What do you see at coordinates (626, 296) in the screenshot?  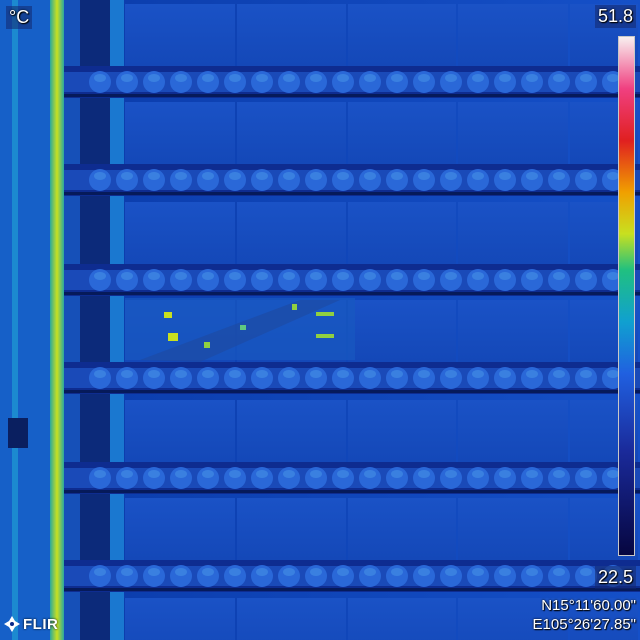 I see `temperature-scale-bar` at bounding box center [626, 296].